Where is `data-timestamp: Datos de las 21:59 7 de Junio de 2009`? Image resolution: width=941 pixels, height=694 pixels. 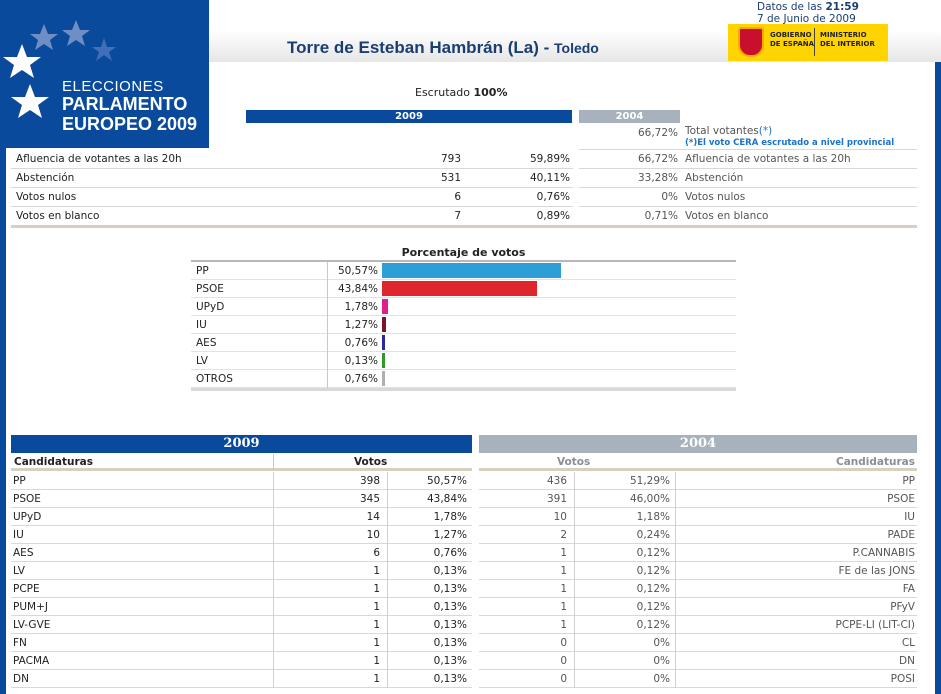 data-timestamp: Datos de las 21:59 7 de Junio de 2009 is located at coordinates (808, 13).